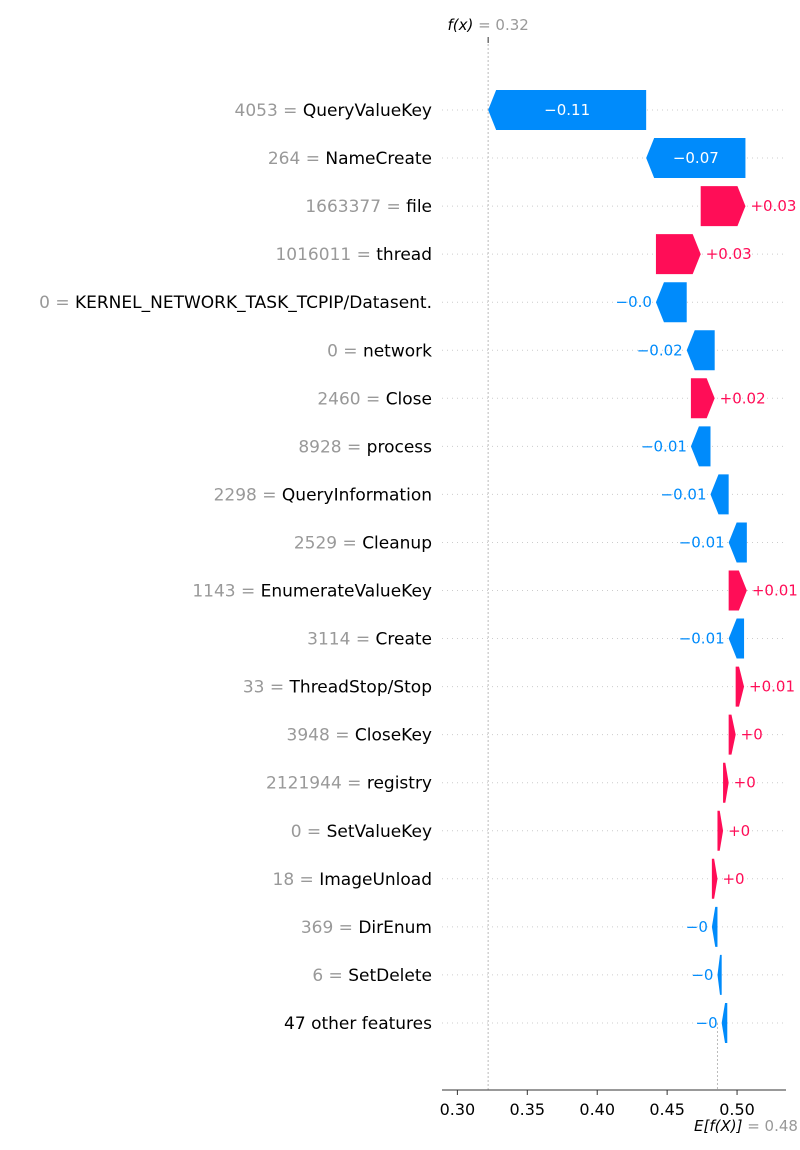 The width and height of the screenshot is (800, 1150). I want to click on feature-label: 18 = ImageUnload, so click(353, 880).